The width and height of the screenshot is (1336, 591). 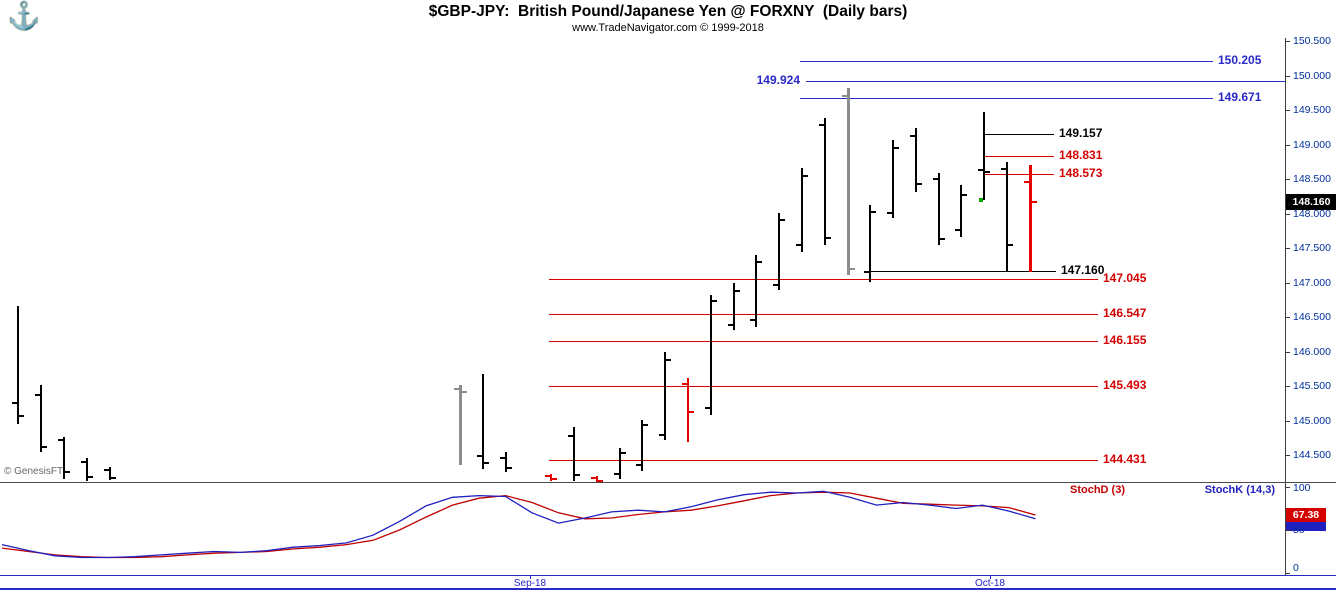 What do you see at coordinates (823, 386) in the screenshot?
I see `level-line-145.493` at bounding box center [823, 386].